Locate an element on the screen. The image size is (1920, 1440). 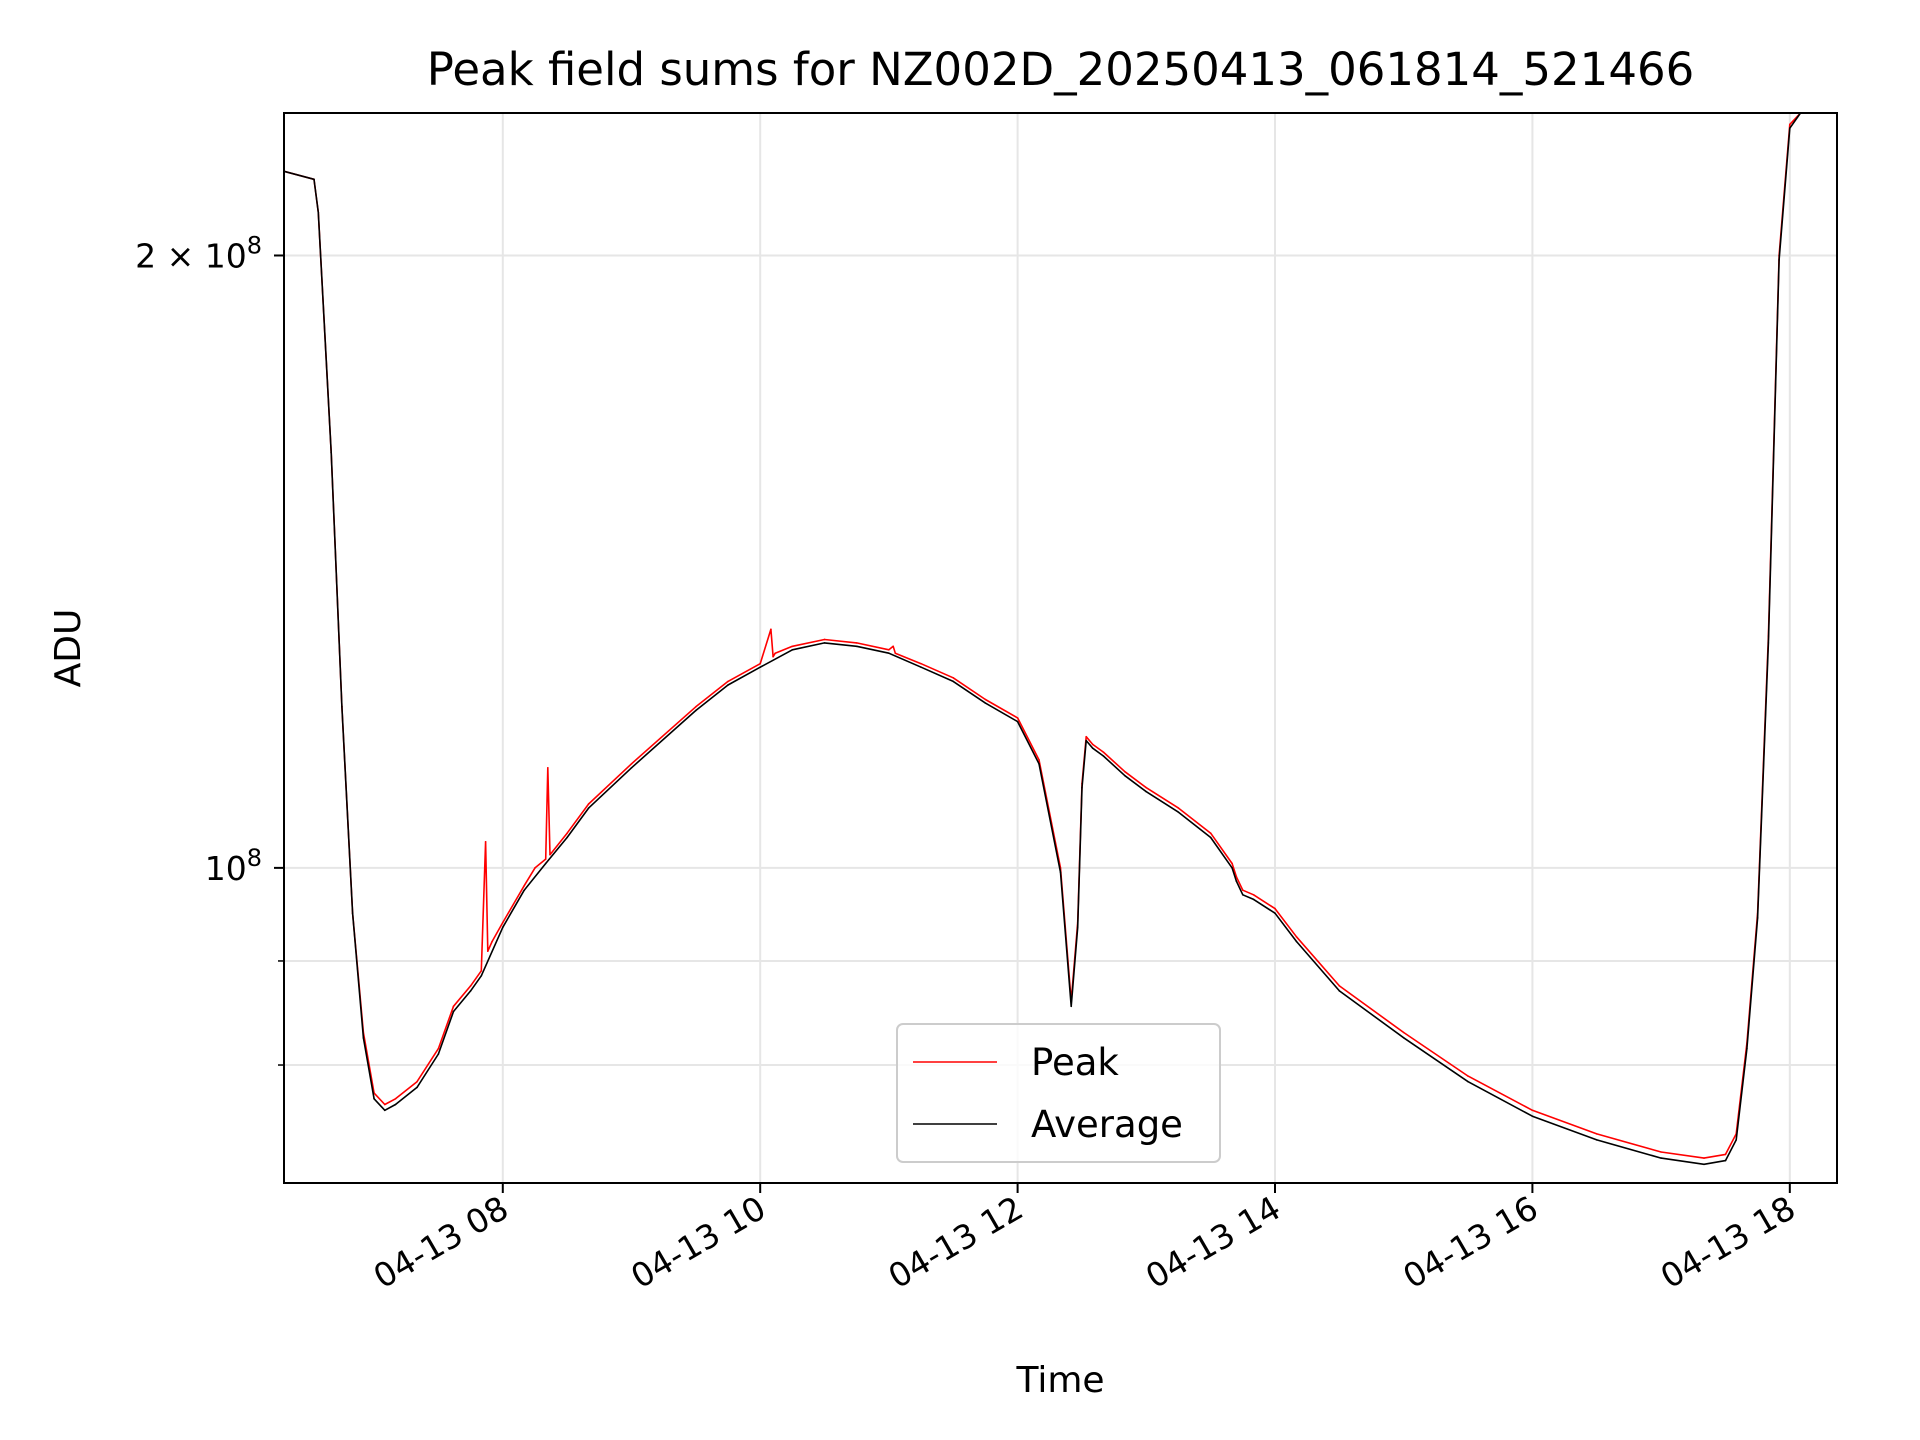
y-tick-label: 108 is located at coordinates (233, 866).